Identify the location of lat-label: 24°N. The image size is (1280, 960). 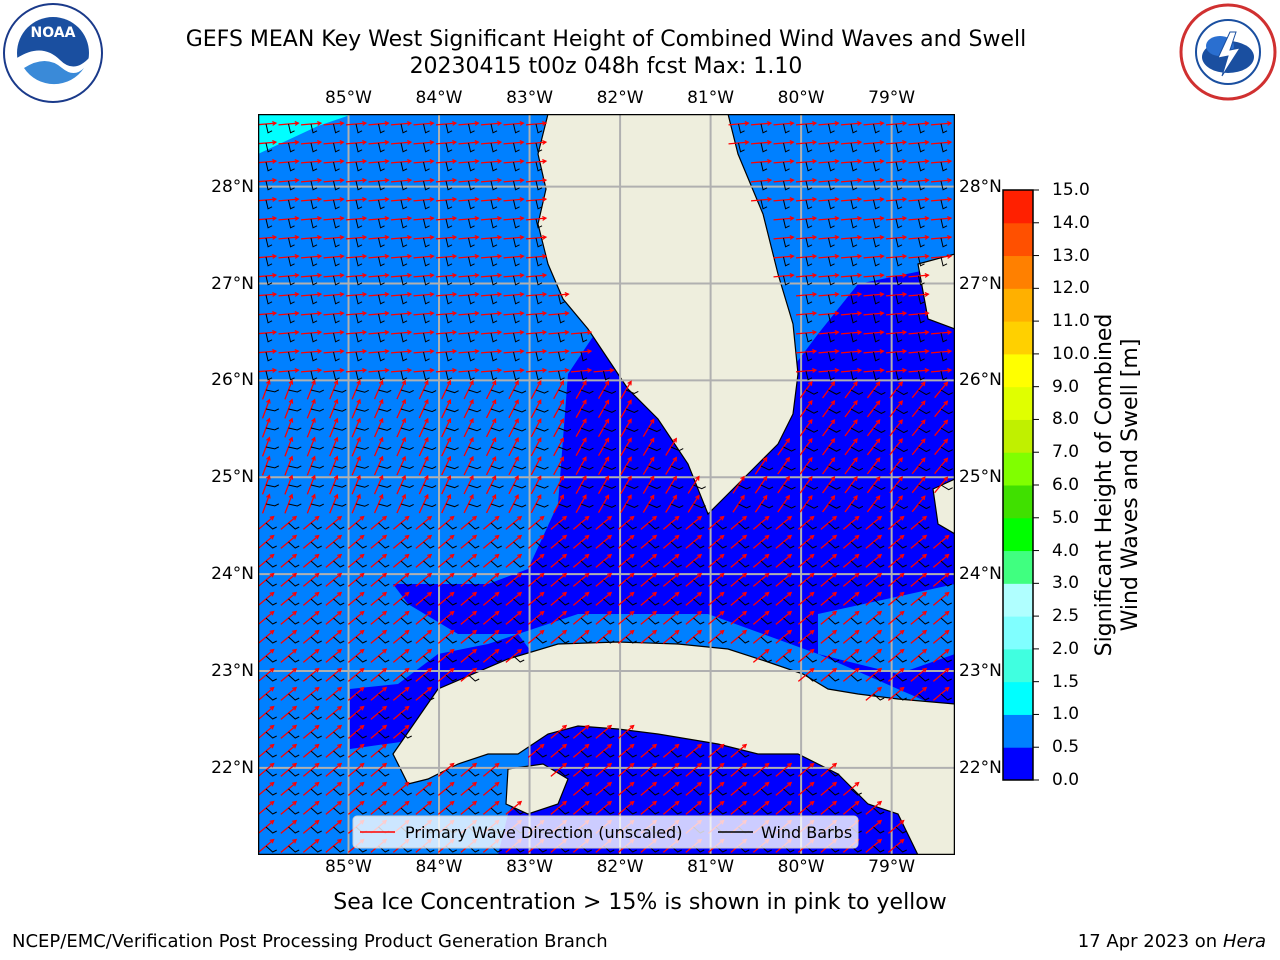
(232, 574).